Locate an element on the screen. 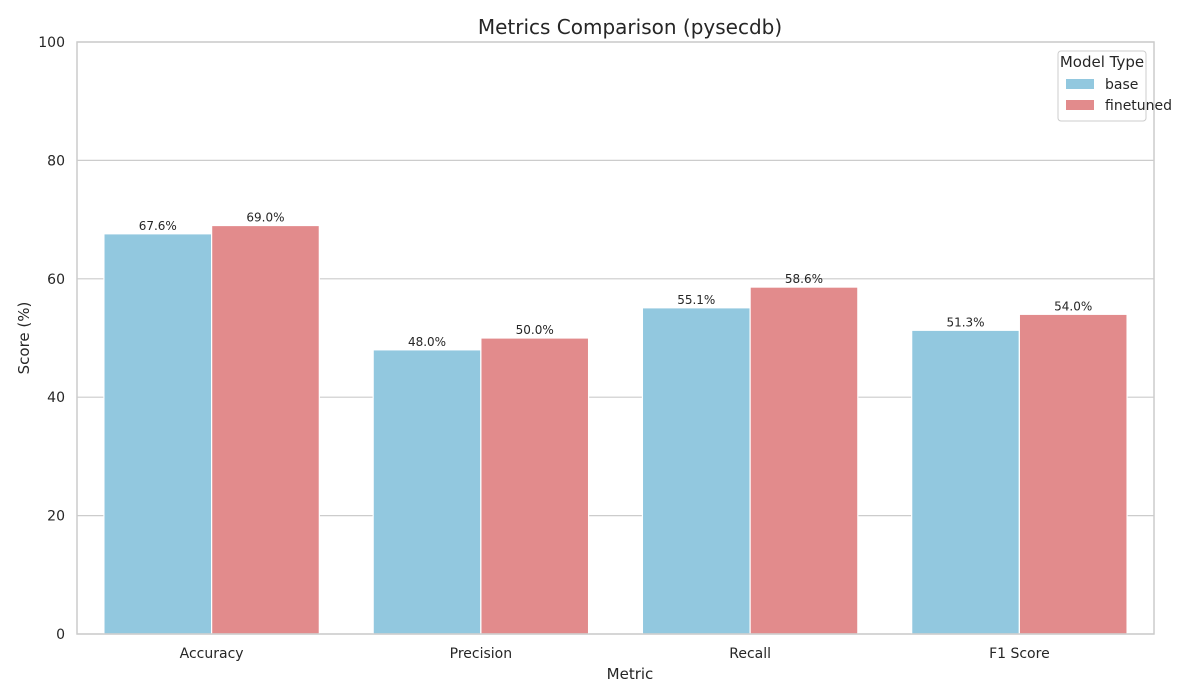  data-label: 54.0% is located at coordinates (1073, 306).